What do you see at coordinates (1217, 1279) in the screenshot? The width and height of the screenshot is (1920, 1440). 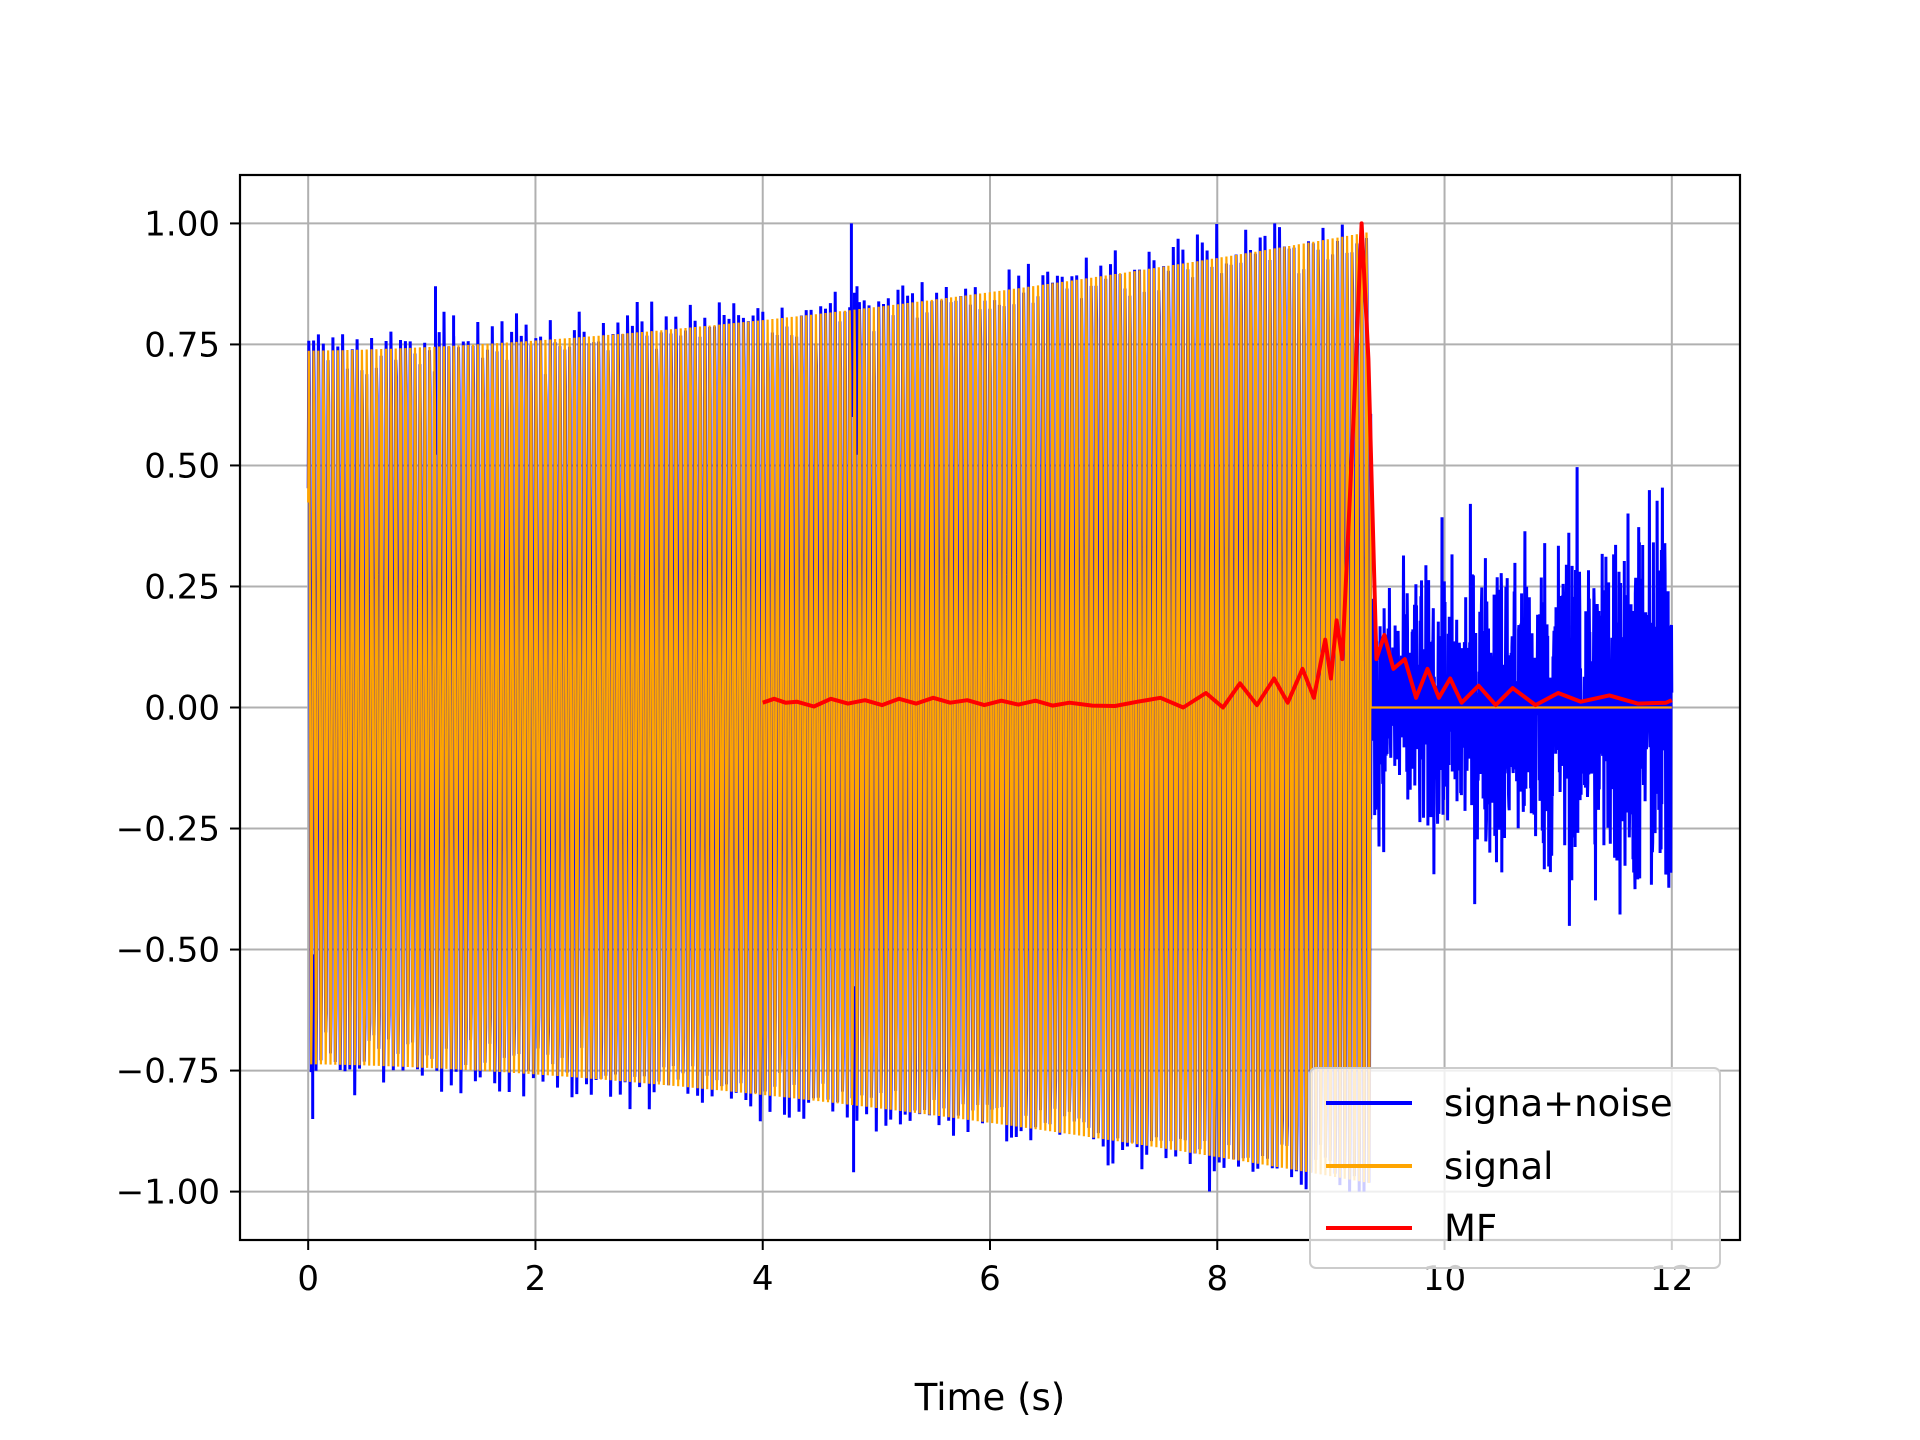 I see `x-tick-label: 8` at bounding box center [1217, 1279].